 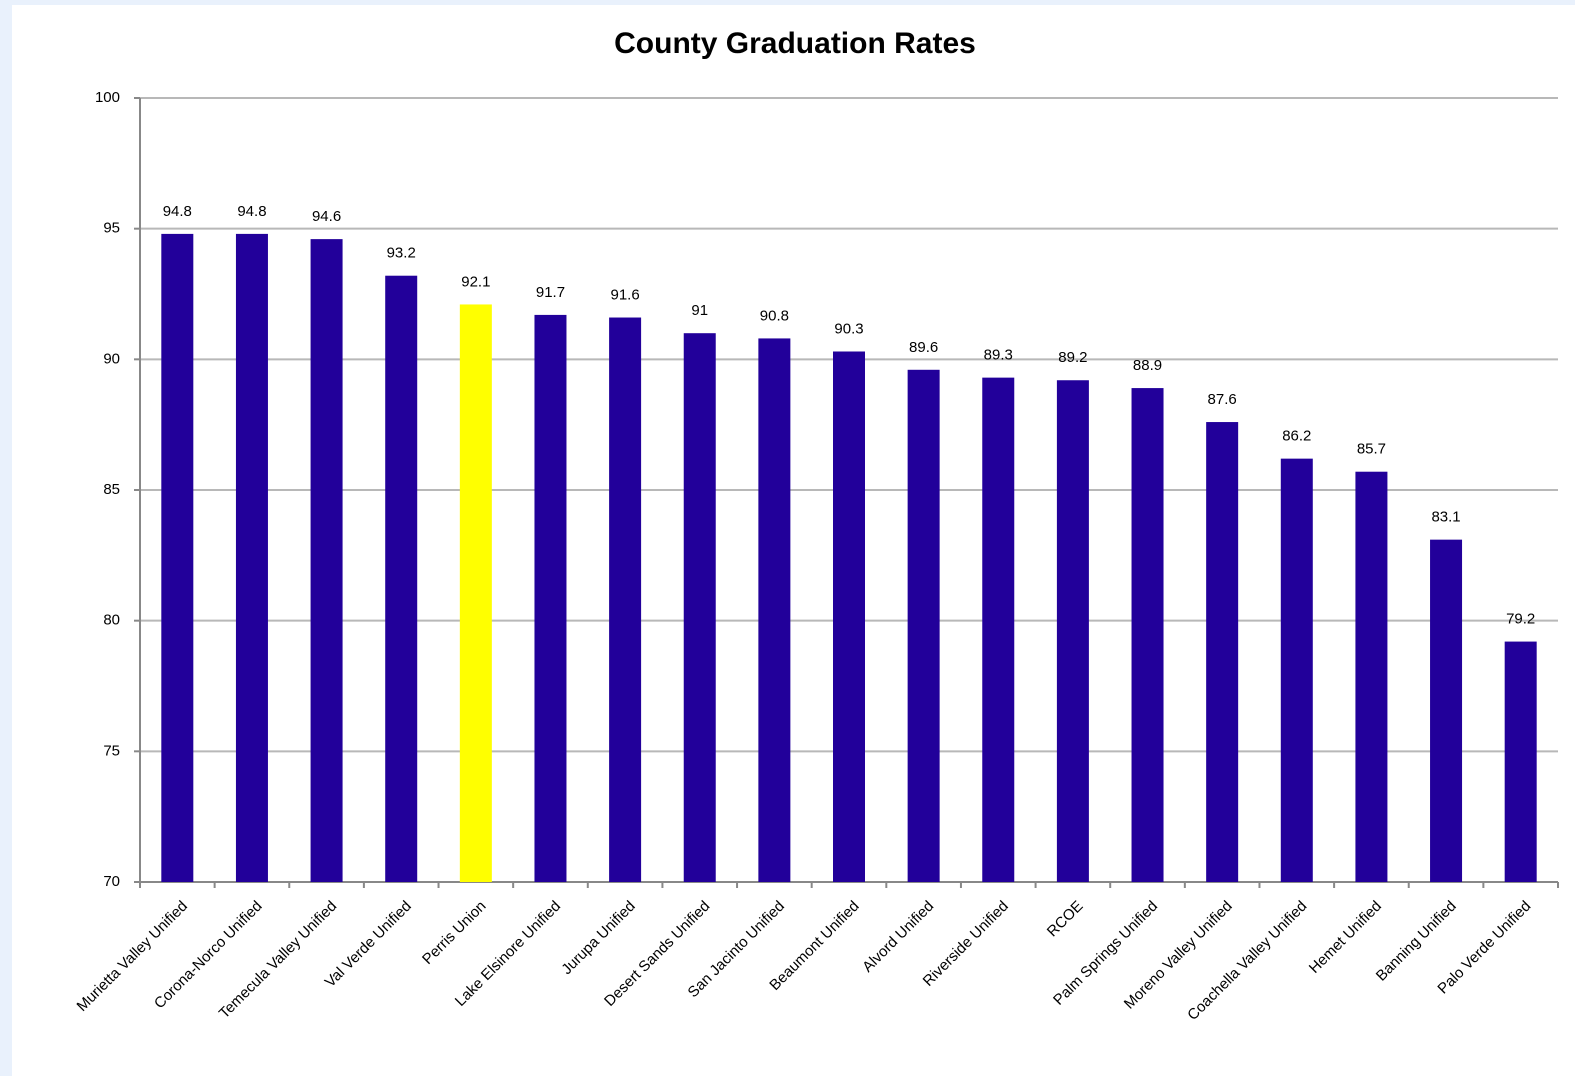 What do you see at coordinates (111, 620) in the screenshot?
I see `y-tick-label: 80` at bounding box center [111, 620].